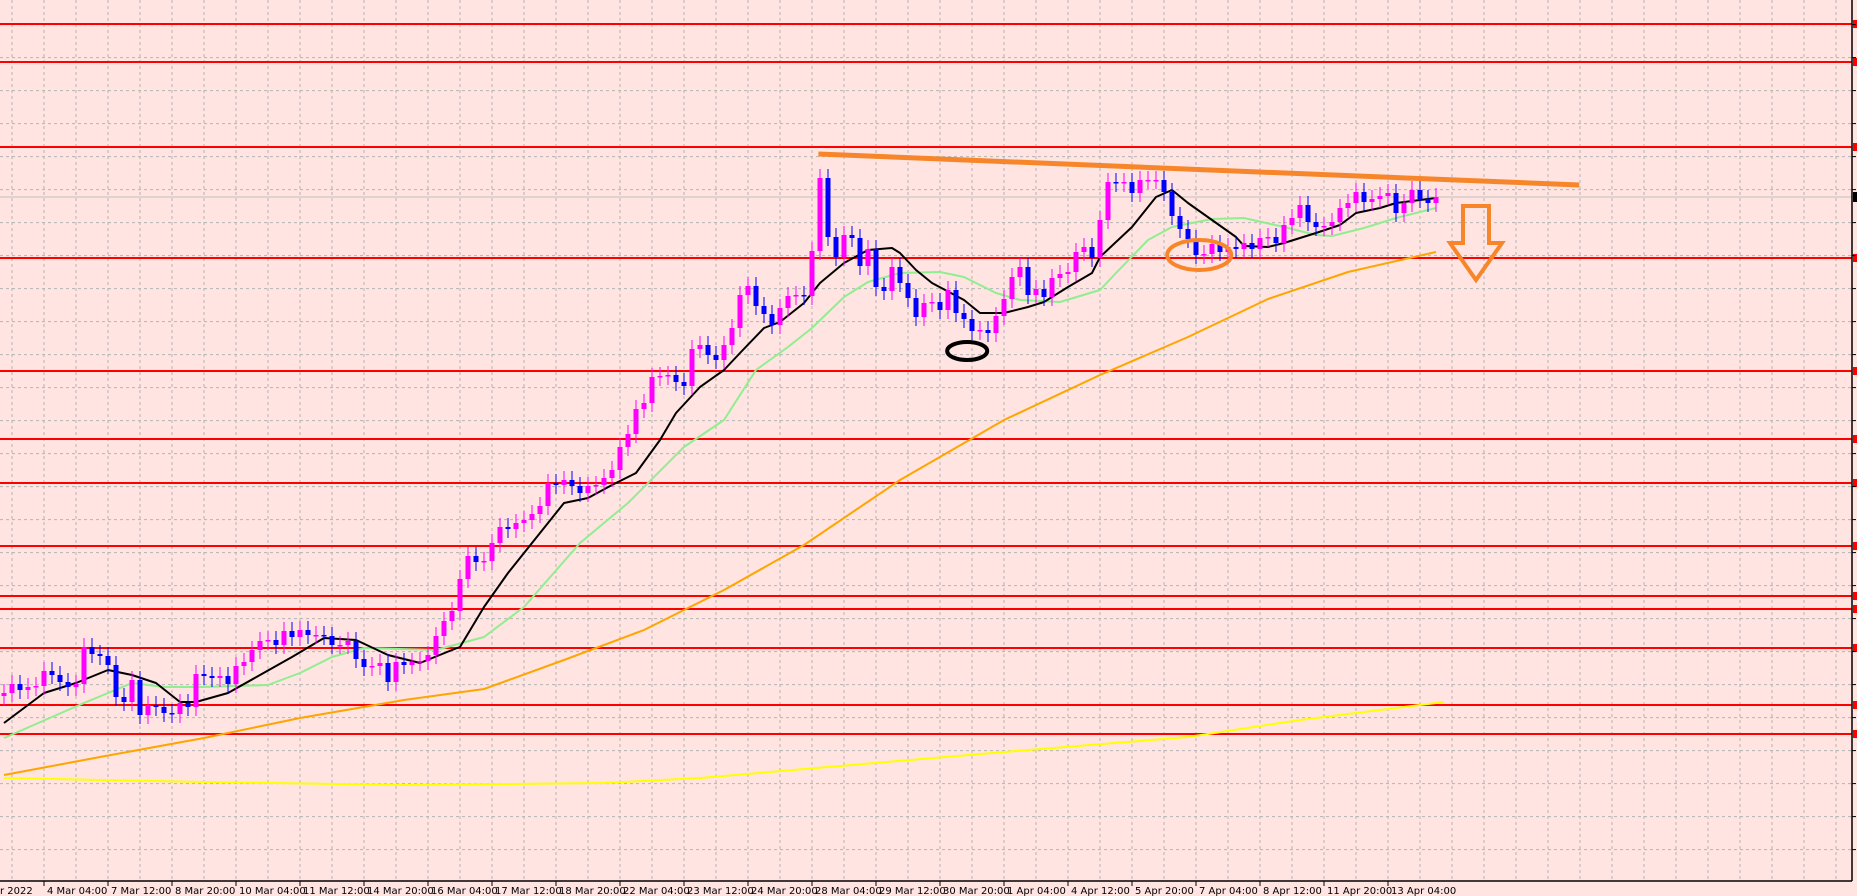  What do you see at coordinates (1476, 244) in the screenshot?
I see `down-arrow-icon` at bounding box center [1476, 244].